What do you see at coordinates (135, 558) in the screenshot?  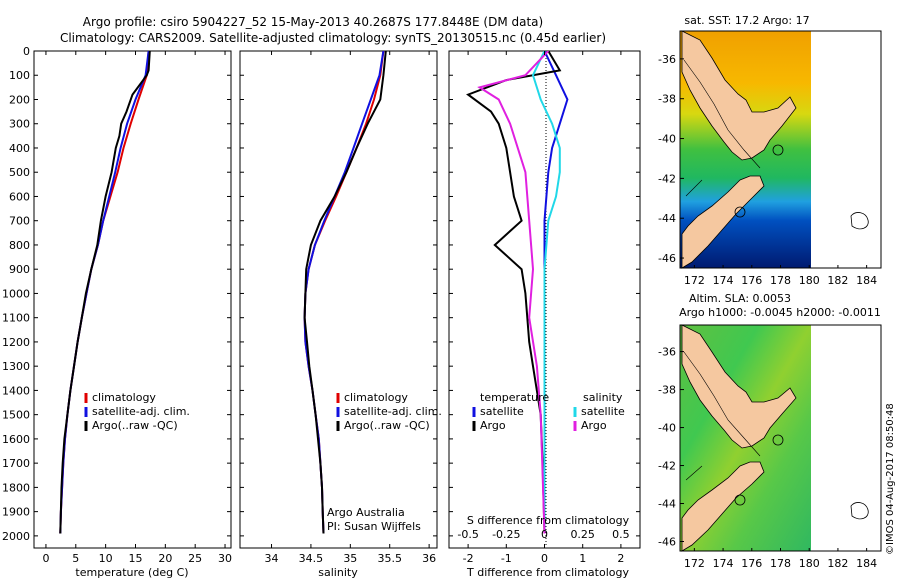 I see `x-tick-label: 15` at bounding box center [135, 558].